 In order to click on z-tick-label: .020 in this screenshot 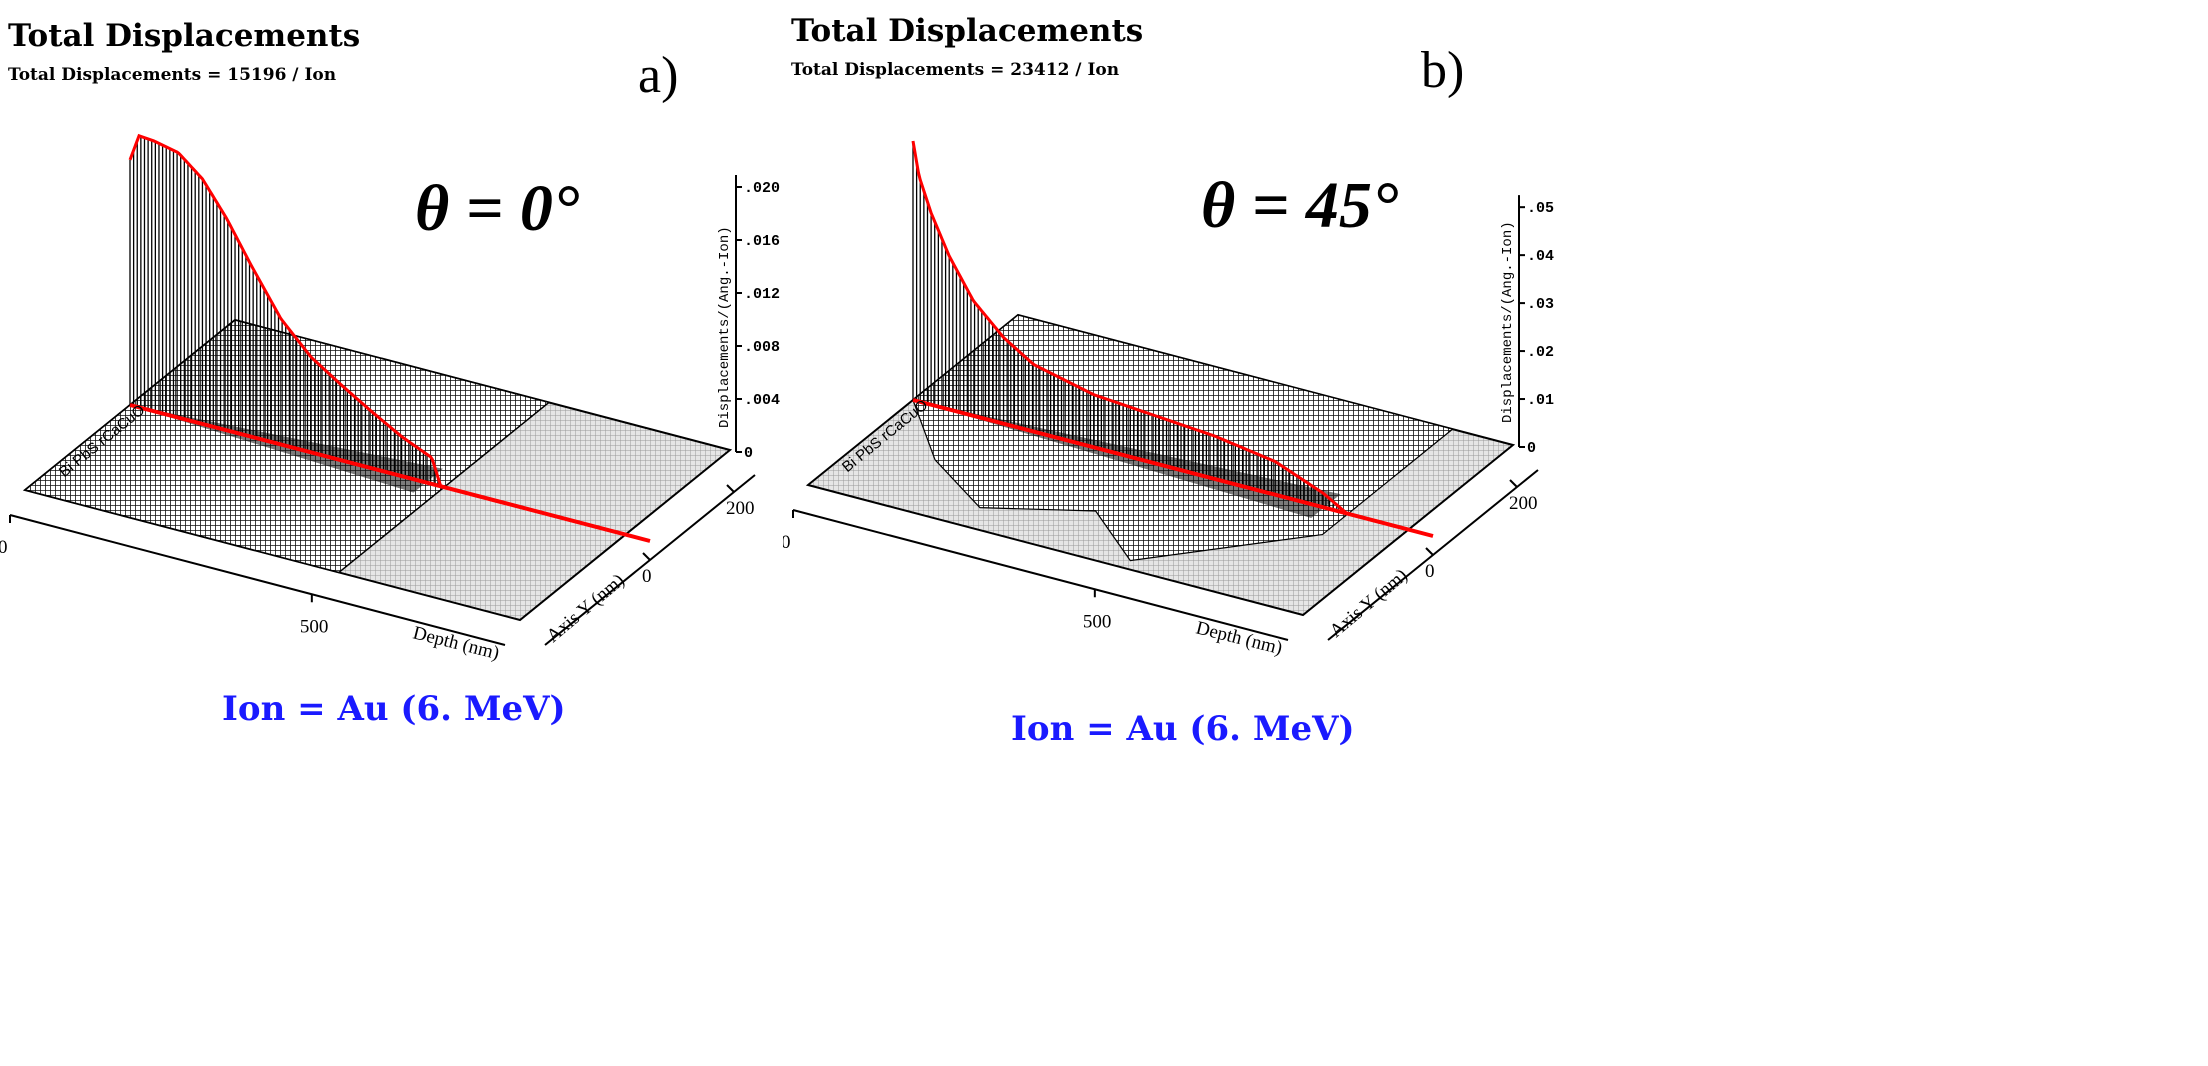, I will do `click(762, 188)`.